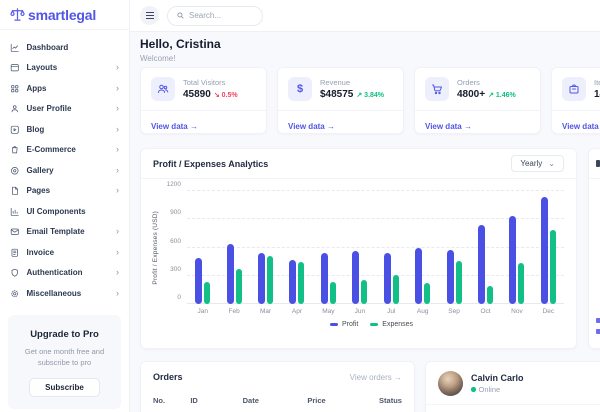 The width and height of the screenshot is (600, 412). What do you see at coordinates (179, 297) in the screenshot?
I see `y-tick-label: 0` at bounding box center [179, 297].